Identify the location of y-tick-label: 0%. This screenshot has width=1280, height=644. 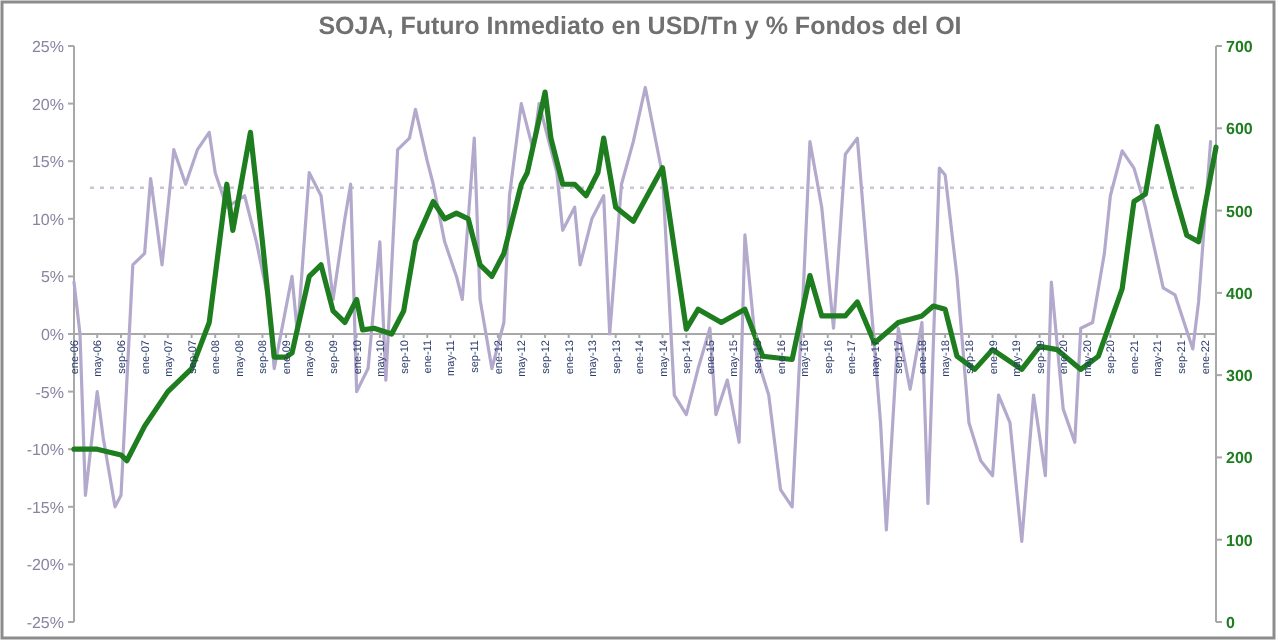
(52, 335).